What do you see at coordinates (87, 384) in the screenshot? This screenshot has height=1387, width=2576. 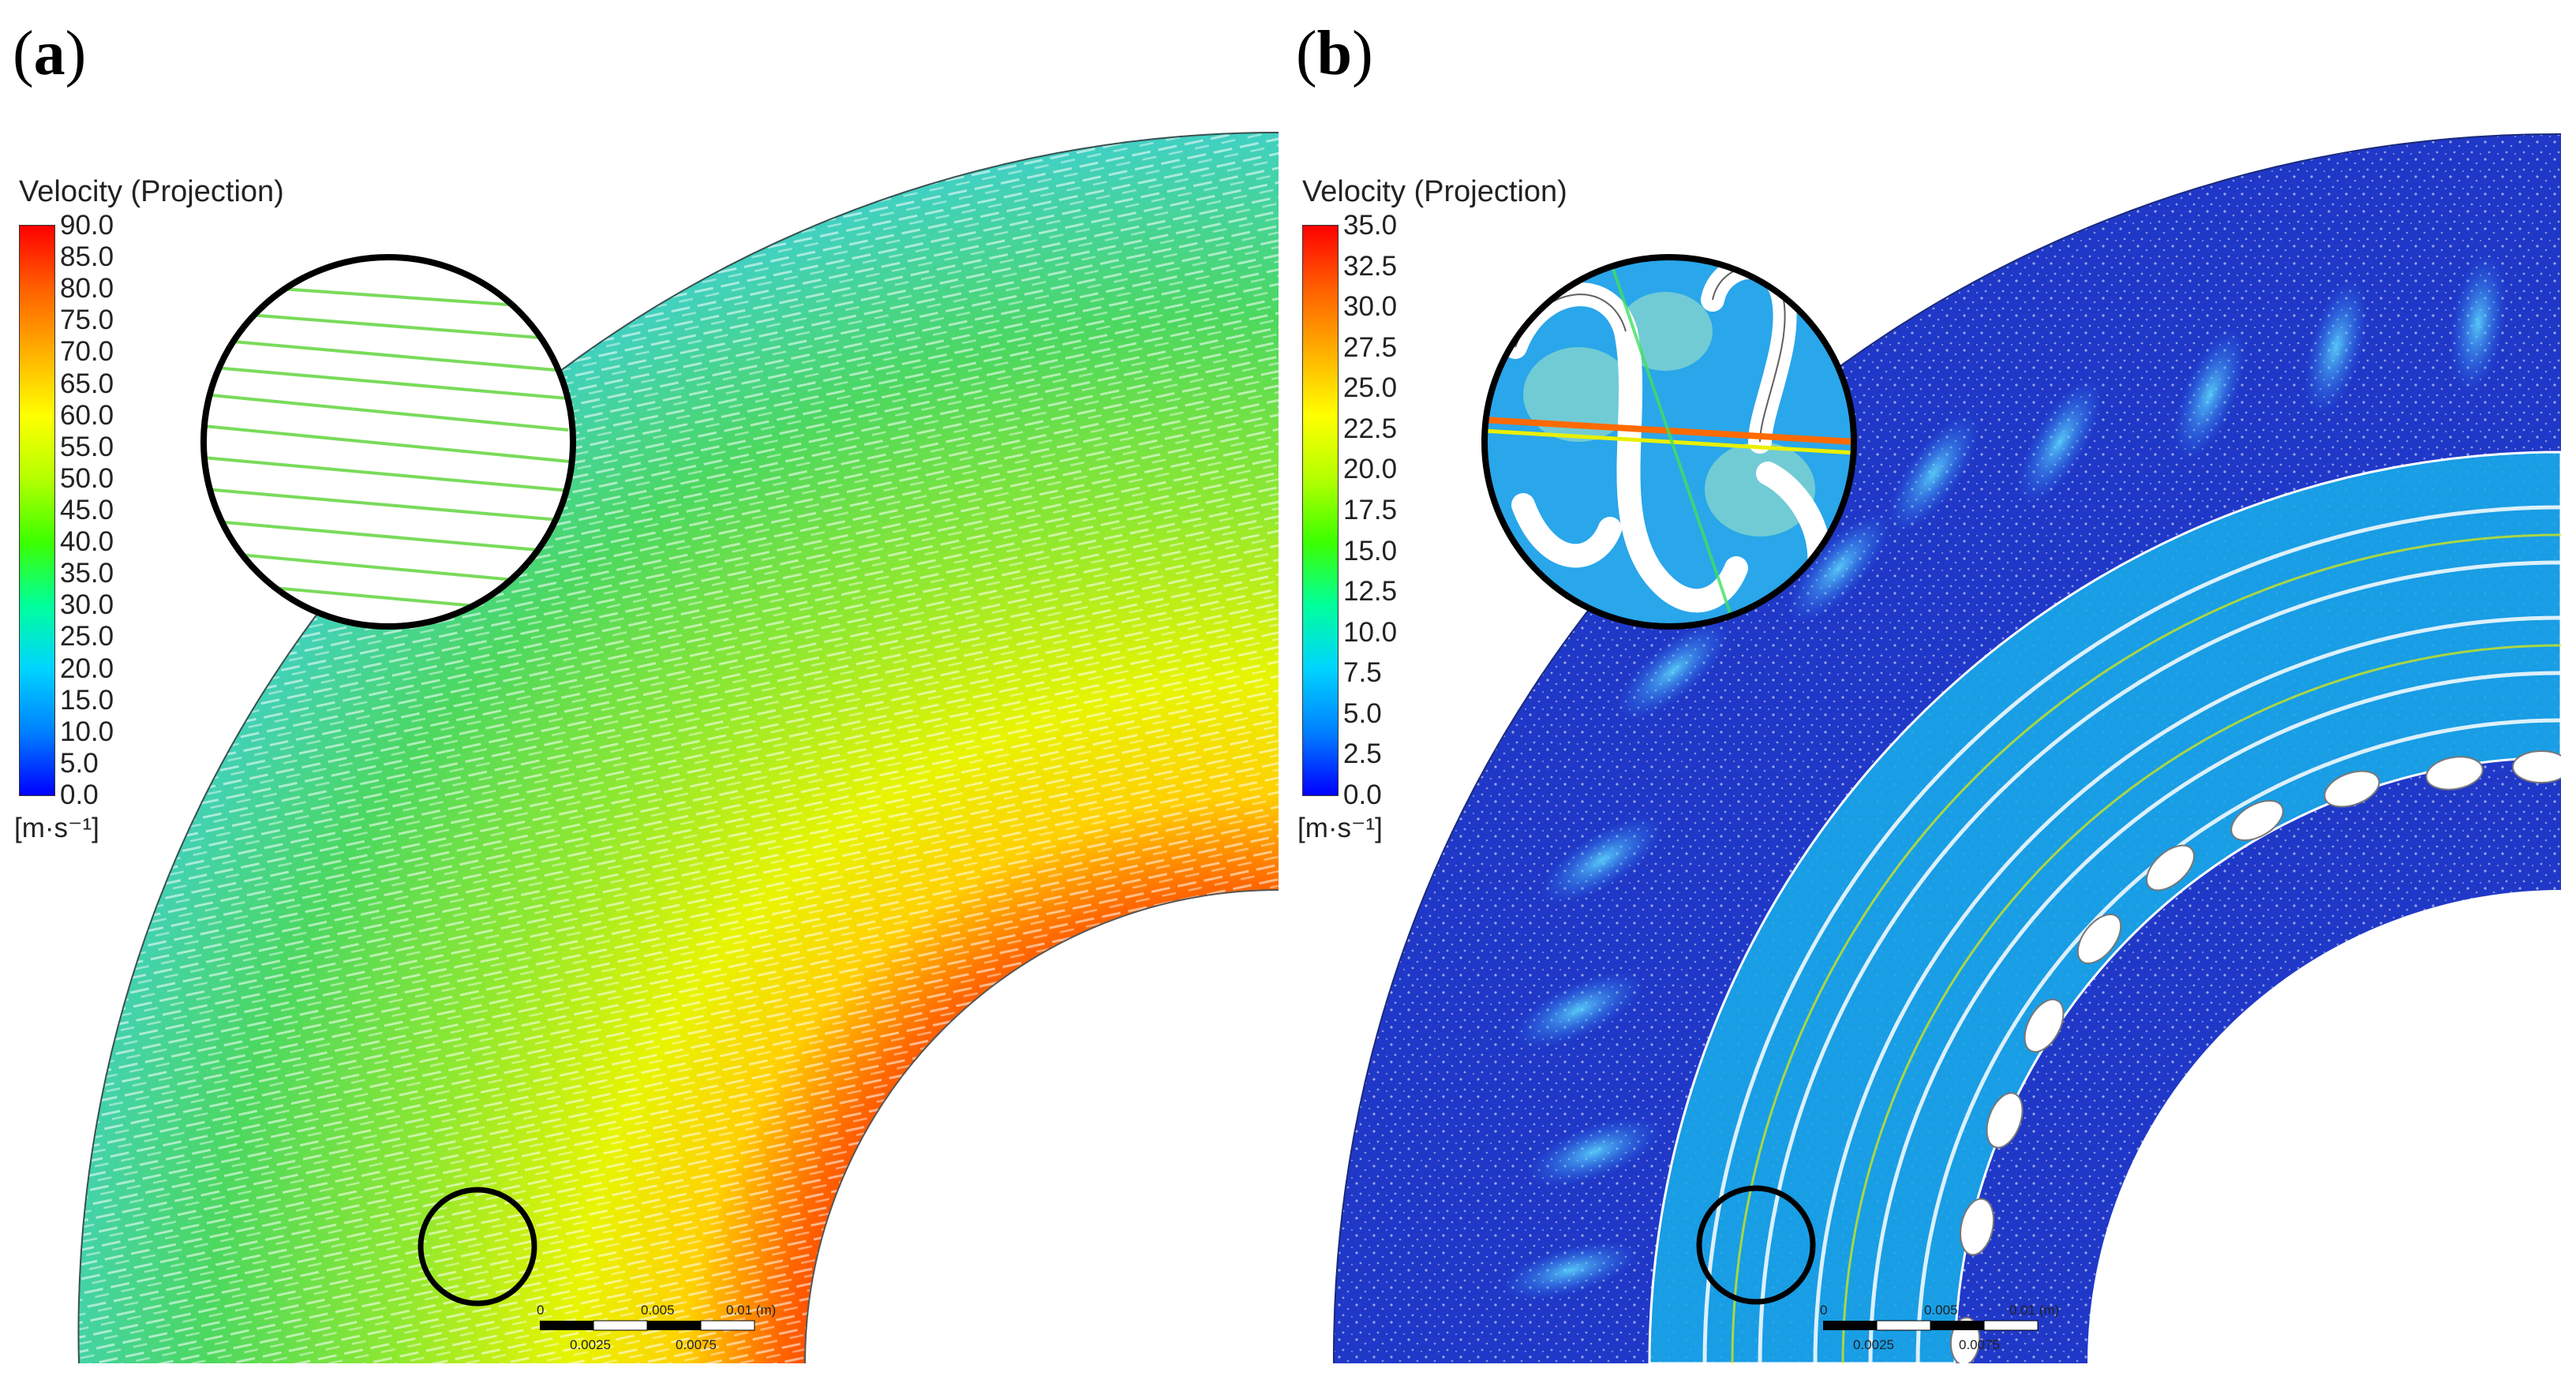 I see `colorbar-tick: 65.0` at bounding box center [87, 384].